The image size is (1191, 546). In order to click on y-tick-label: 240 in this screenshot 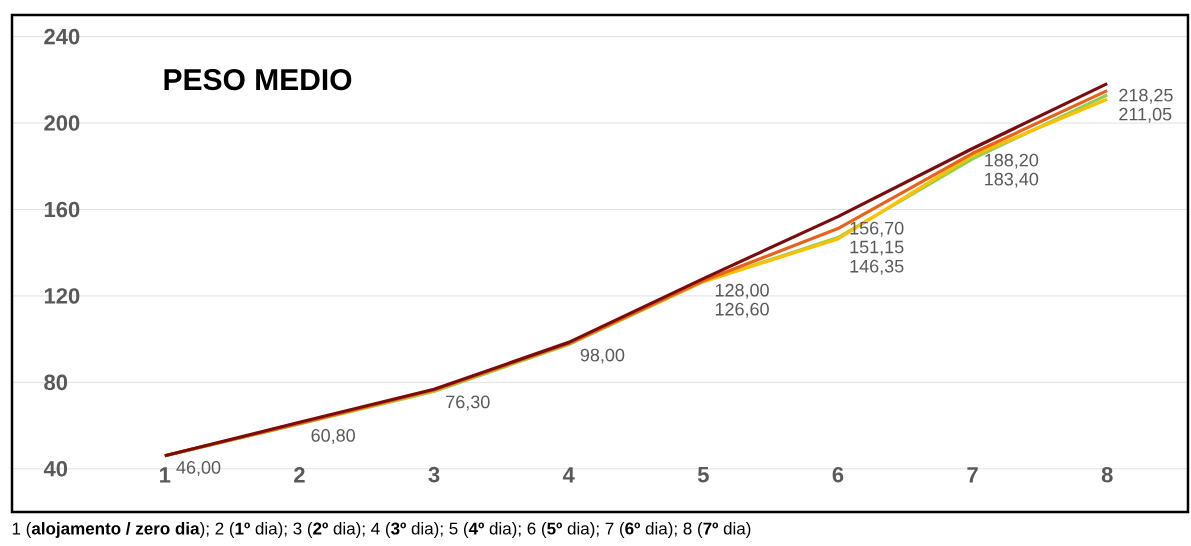, I will do `click(62, 36)`.